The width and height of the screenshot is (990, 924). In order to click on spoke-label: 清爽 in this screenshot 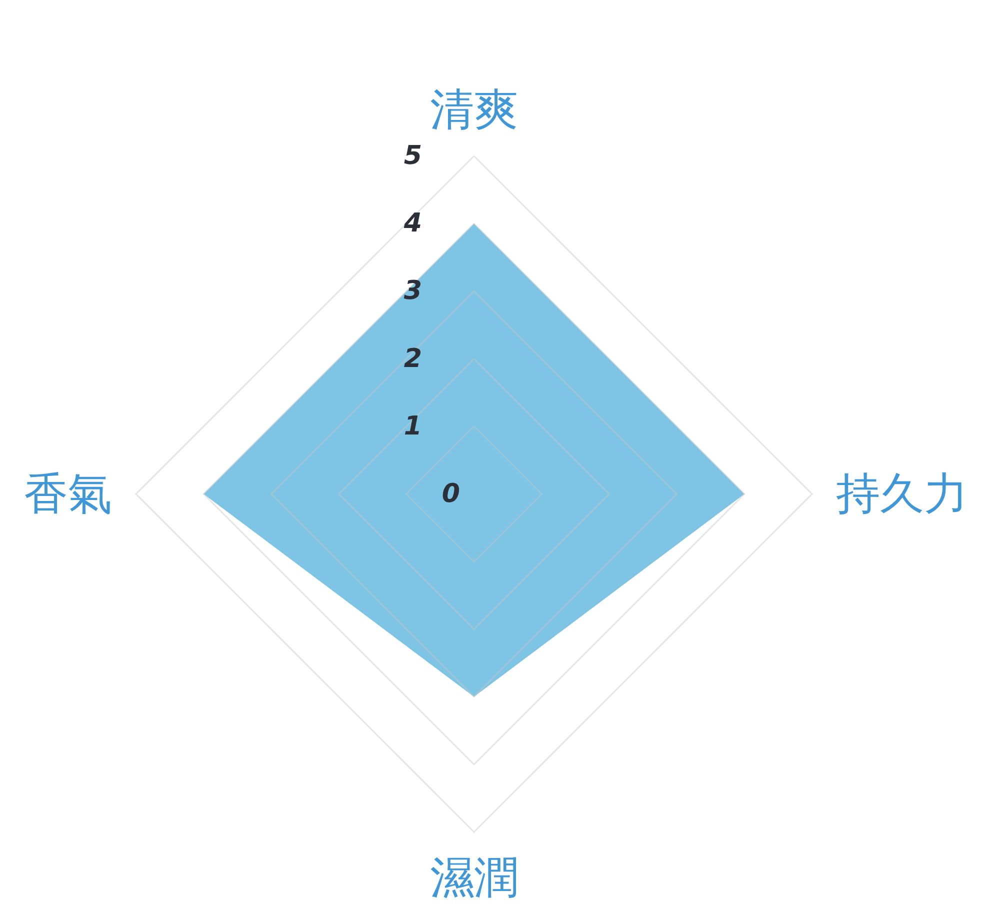, I will do `click(474, 110)`.